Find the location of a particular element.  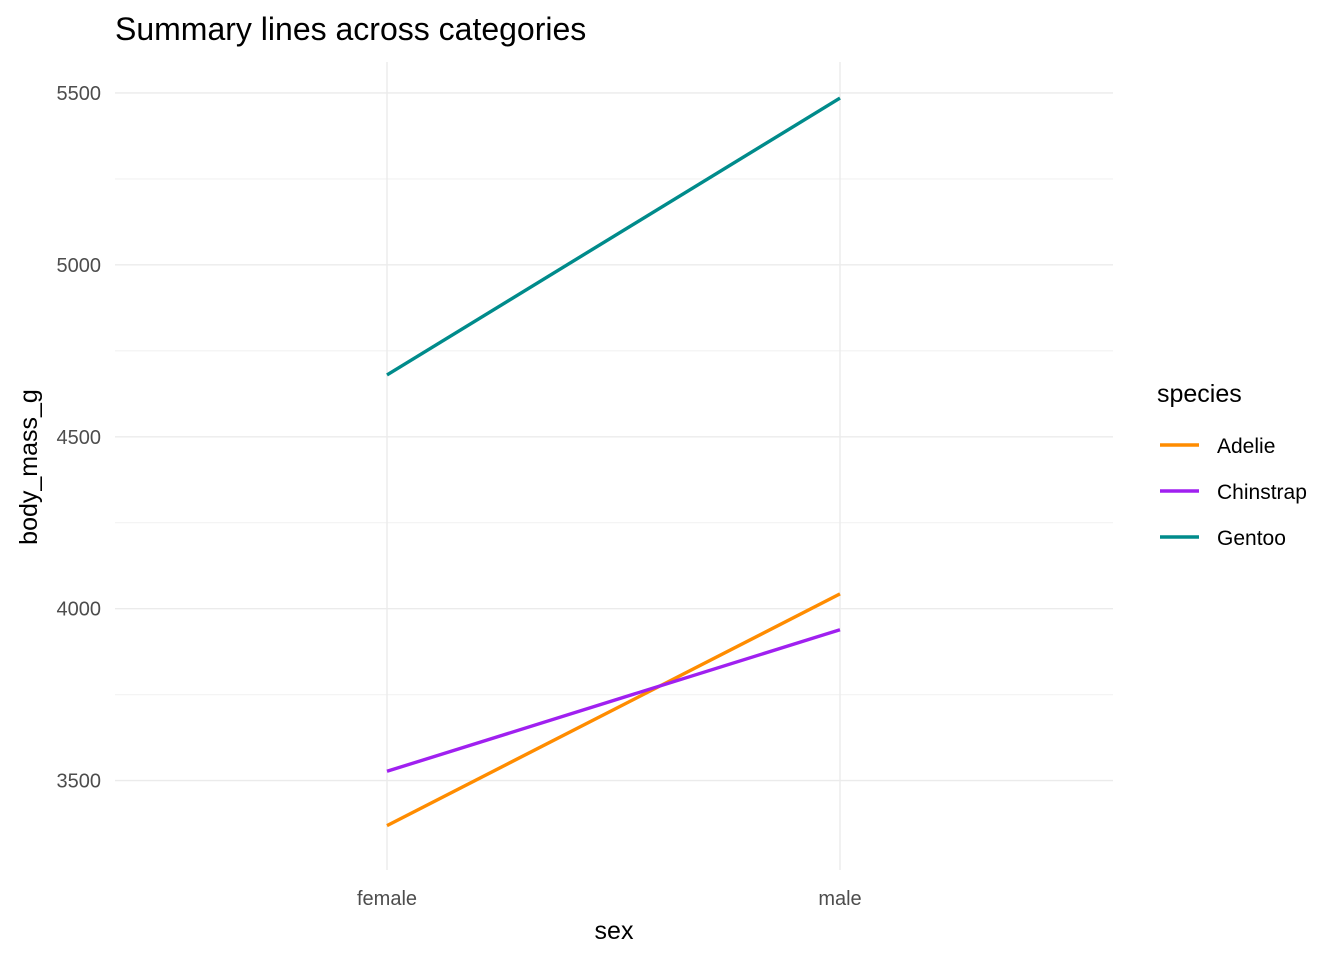

x-tick-labels: female male is located at coordinates (609, 899).